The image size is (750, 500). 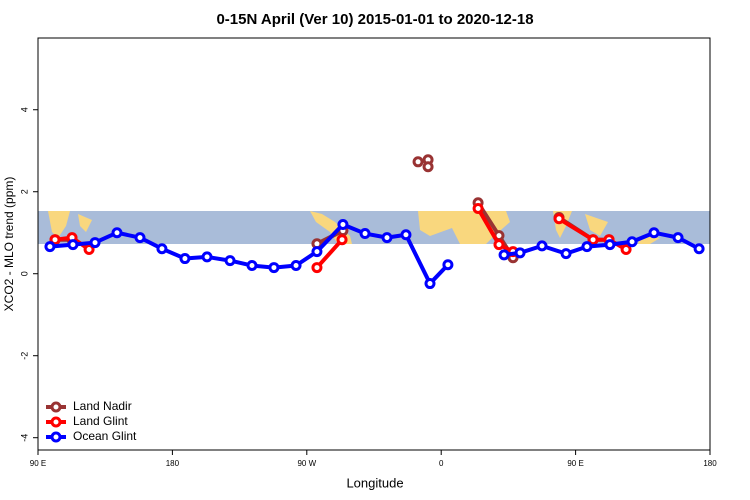 I want to click on y-tick-label: -4, so click(x=24, y=438).